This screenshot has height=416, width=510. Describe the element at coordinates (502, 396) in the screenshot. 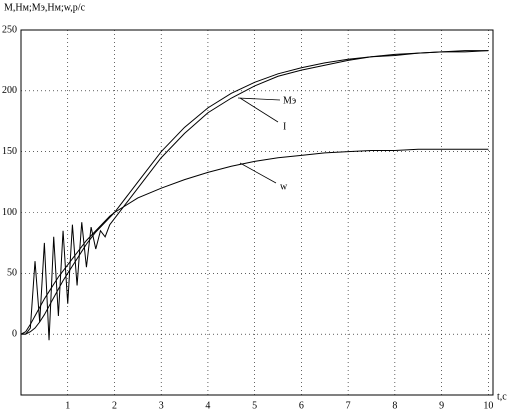

I see `x-axis-label: t,c` at that location.